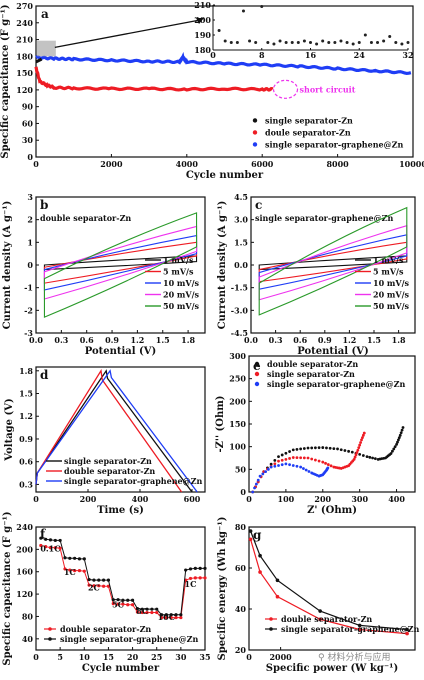 The image size is (424, 680). What do you see at coordinates (44, 375) in the screenshot?
I see `panel-letter: d` at bounding box center [44, 375].